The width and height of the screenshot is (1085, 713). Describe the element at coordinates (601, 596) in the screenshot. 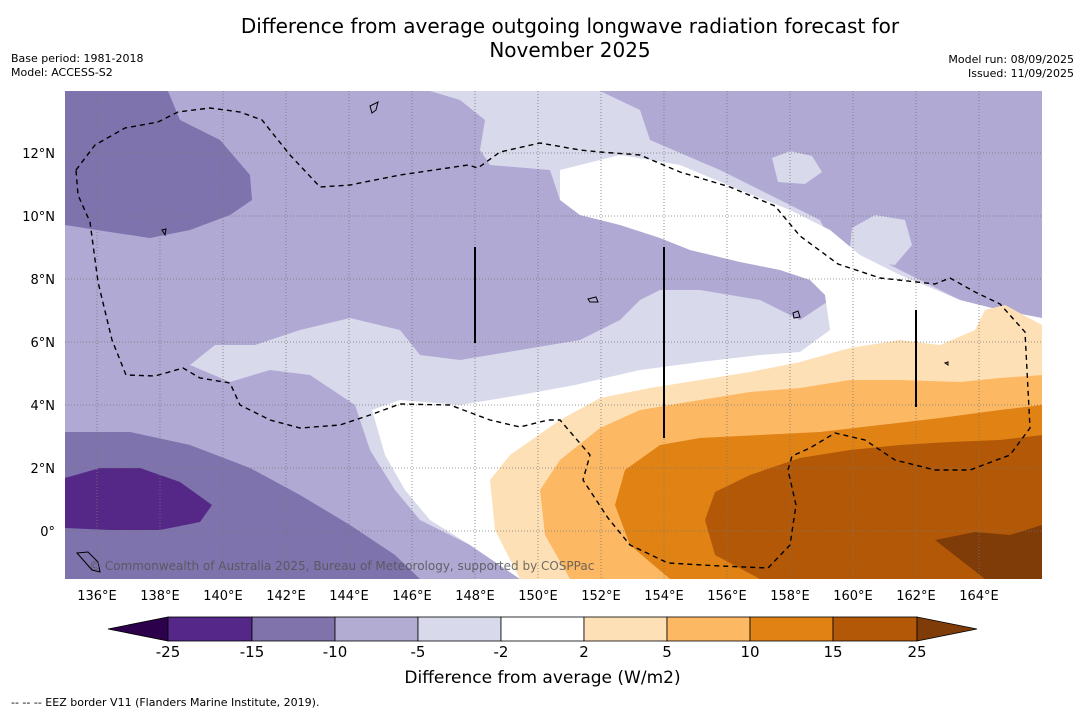

I see `x-tick-152e: 152°E` at that location.